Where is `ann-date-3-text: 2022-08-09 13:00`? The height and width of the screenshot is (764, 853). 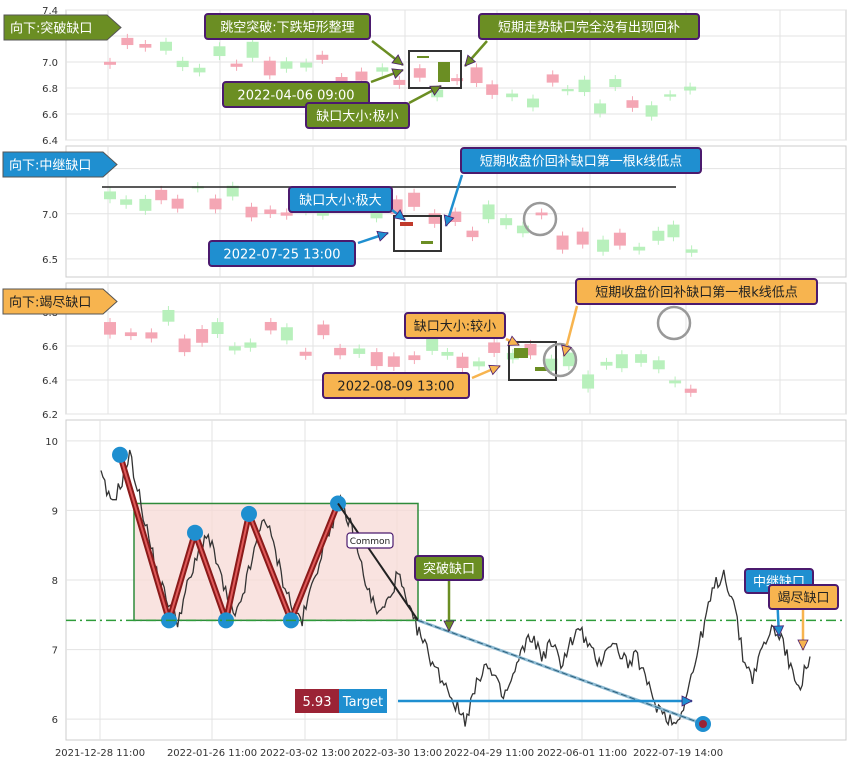
ann-date-3-text: 2022-08-09 13:00 is located at coordinates (395, 387).